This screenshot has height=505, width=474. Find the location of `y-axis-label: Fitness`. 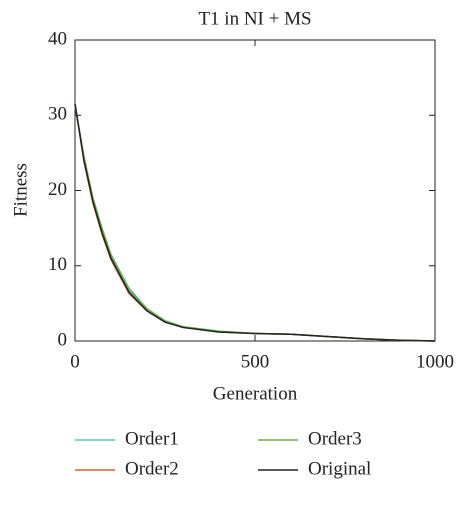

y-axis-label: Fitness is located at coordinates (20, 190).